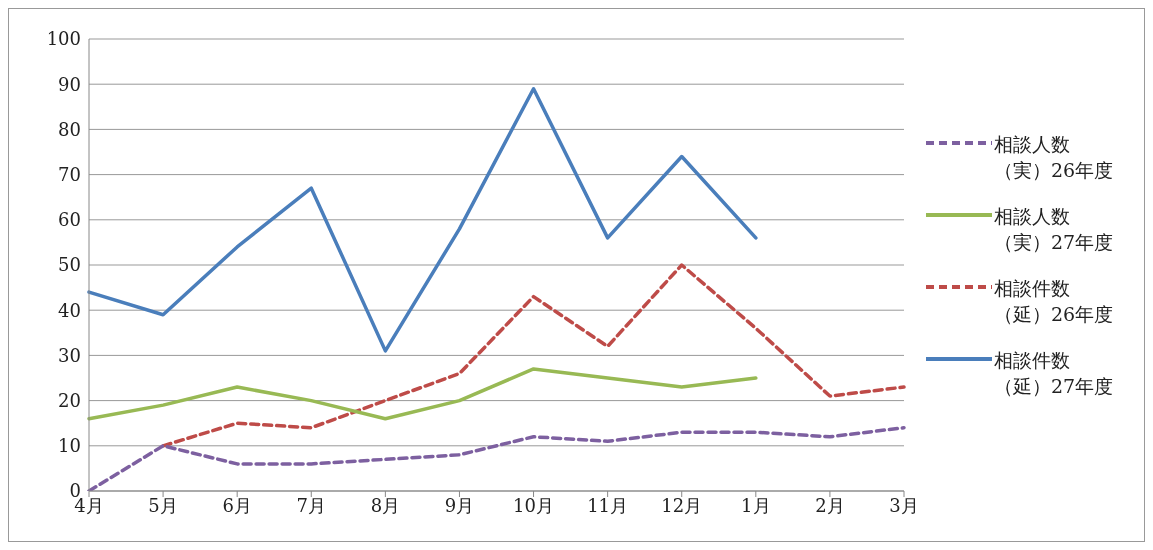 This screenshot has height=550, width=1153. What do you see at coordinates (830, 505) in the screenshot?
I see `x-tick-label: 2月` at bounding box center [830, 505].